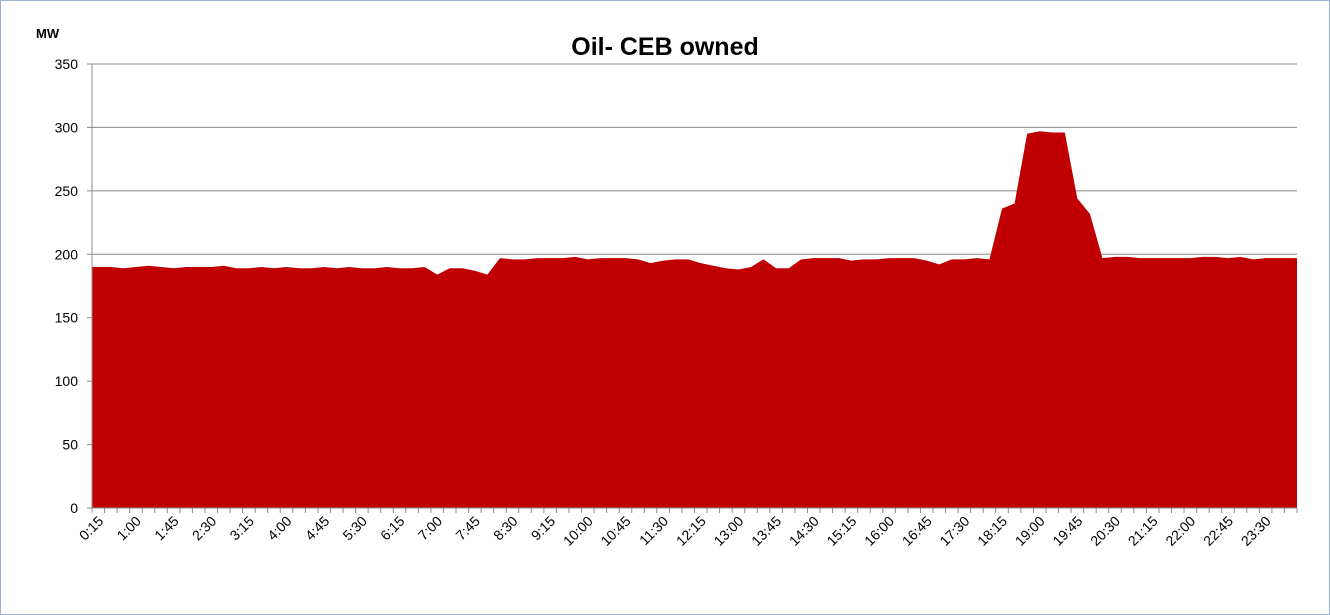 The image size is (1330, 615). Describe the element at coordinates (166, 528) in the screenshot. I see `x-tick-label-1-45: 1:45` at that location.